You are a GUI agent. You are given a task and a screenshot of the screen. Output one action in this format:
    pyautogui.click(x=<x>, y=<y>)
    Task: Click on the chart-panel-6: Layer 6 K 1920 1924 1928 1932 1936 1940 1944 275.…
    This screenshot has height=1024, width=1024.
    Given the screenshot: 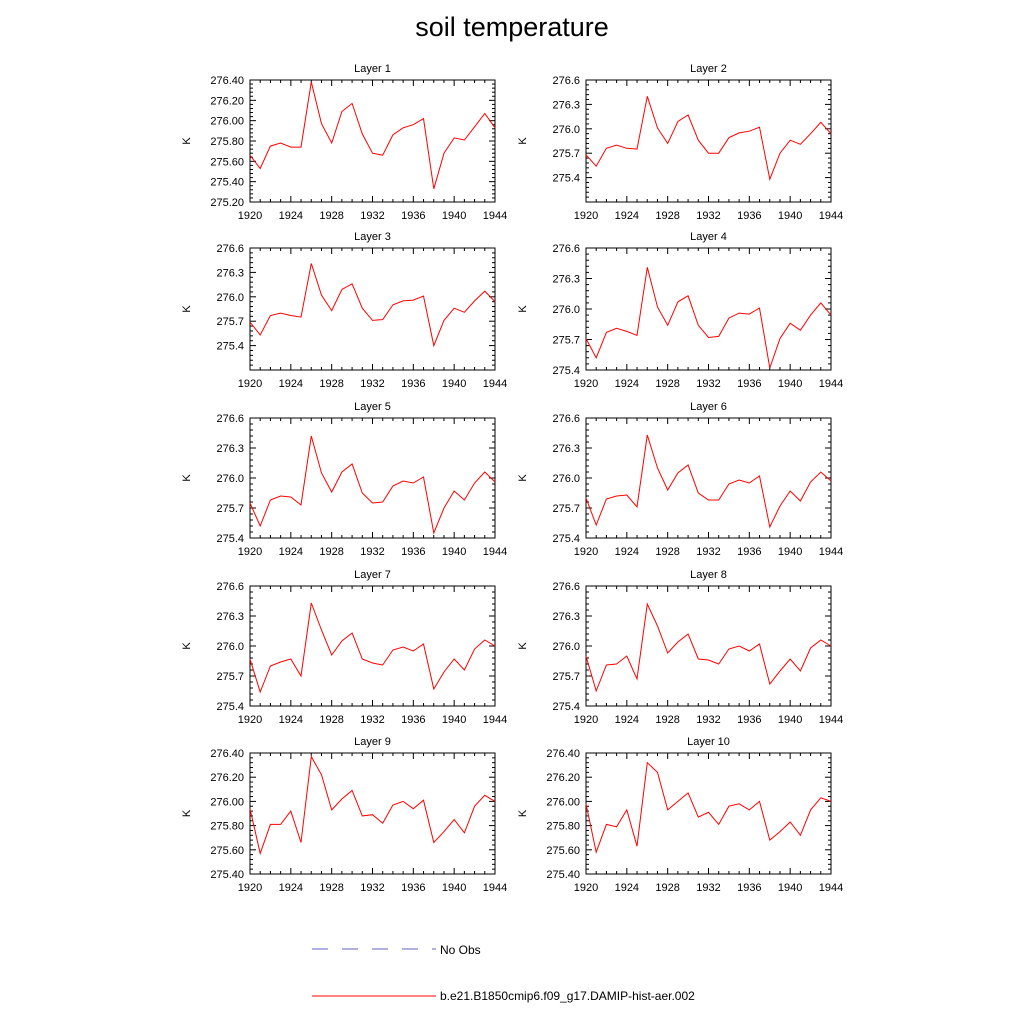 What is the action you would take?
    pyautogui.click(x=680, y=479)
    